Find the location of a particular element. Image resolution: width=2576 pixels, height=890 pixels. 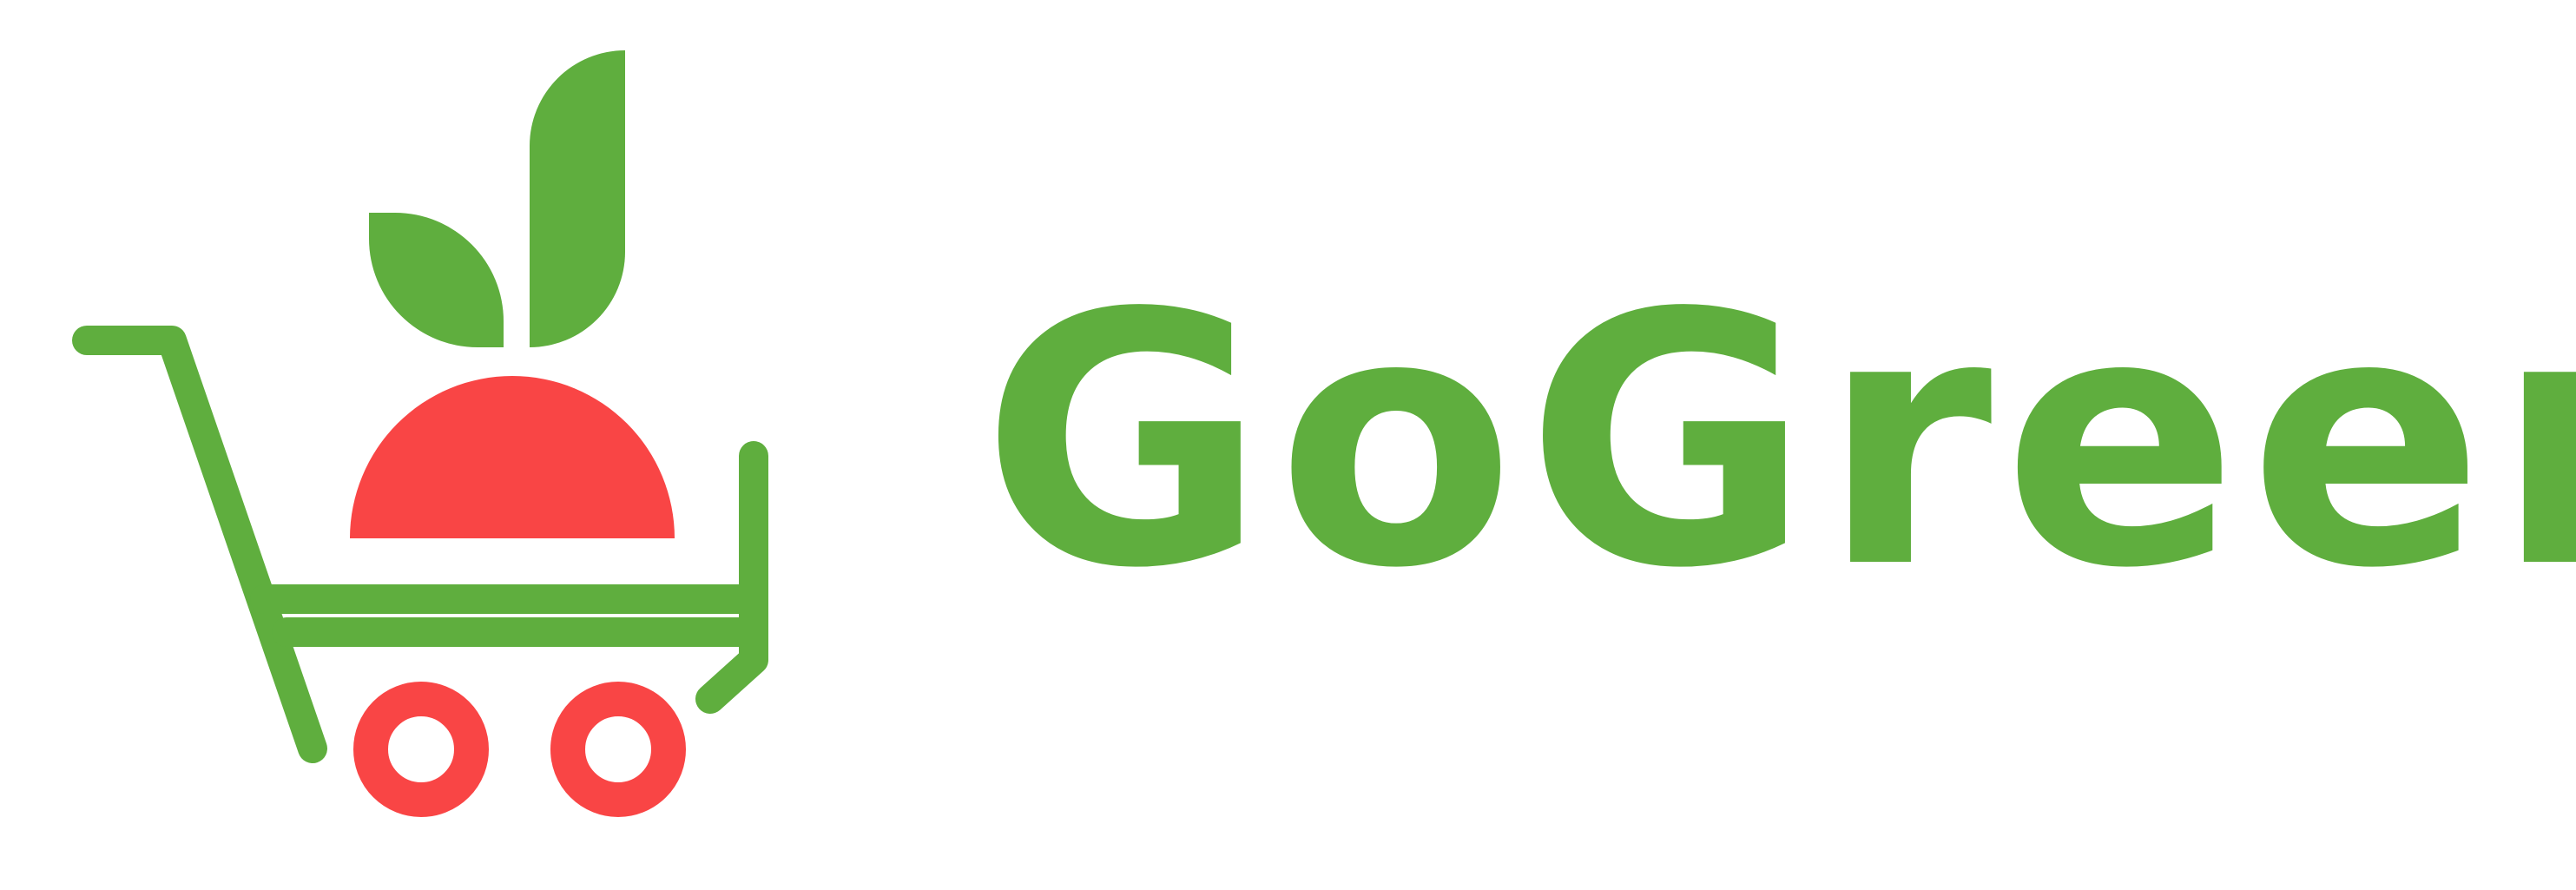

left-leaf is located at coordinates (436, 280).